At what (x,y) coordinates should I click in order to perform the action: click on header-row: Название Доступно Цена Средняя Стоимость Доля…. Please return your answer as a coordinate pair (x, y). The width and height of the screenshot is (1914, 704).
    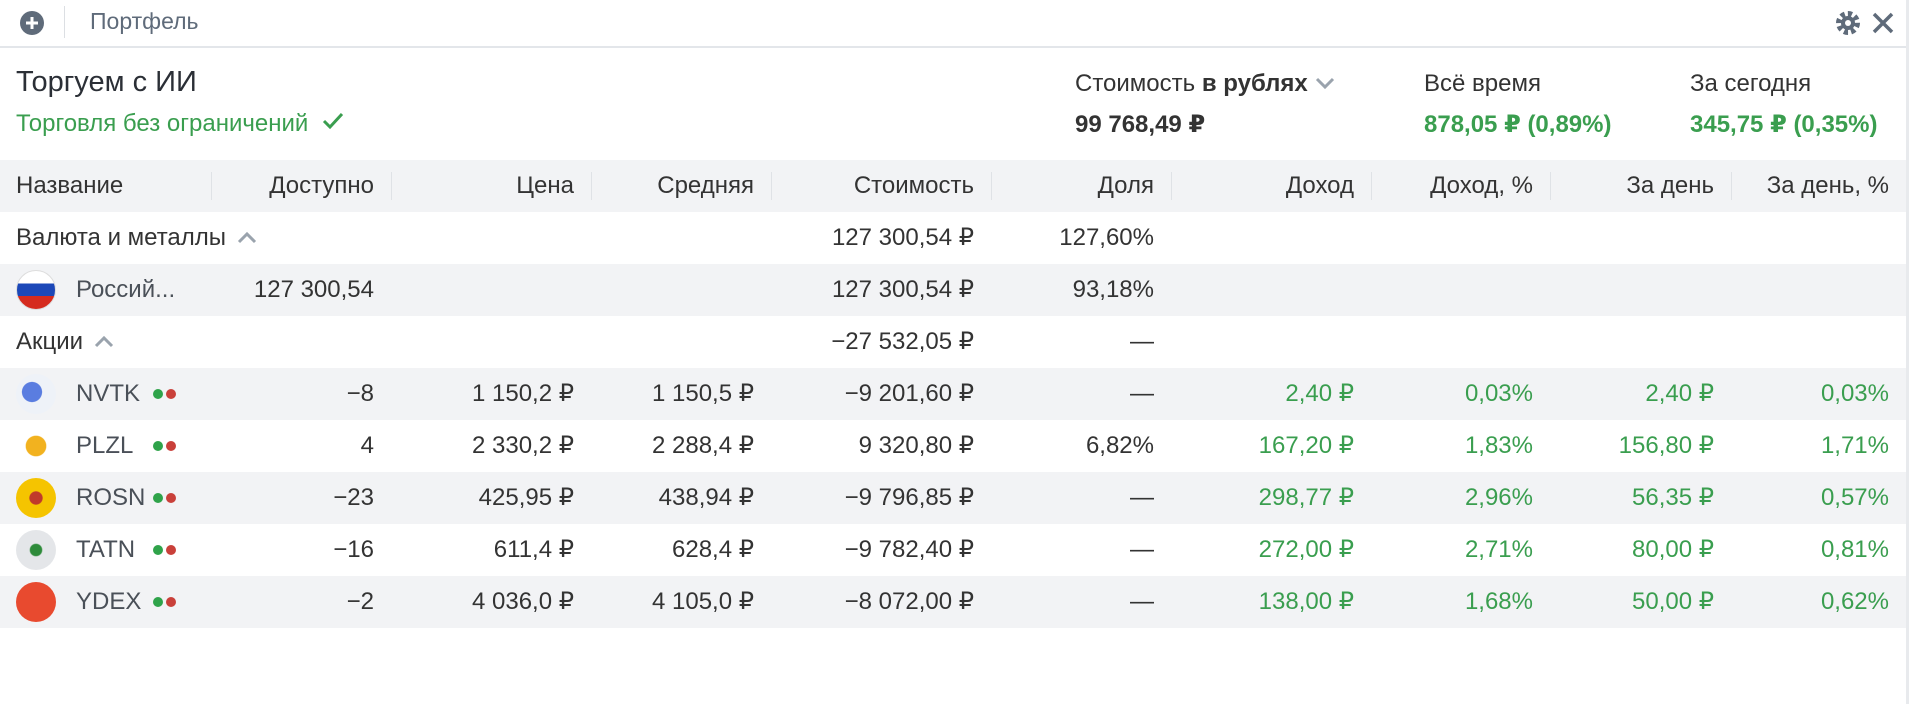
    Looking at the image, I should click on (953, 186).